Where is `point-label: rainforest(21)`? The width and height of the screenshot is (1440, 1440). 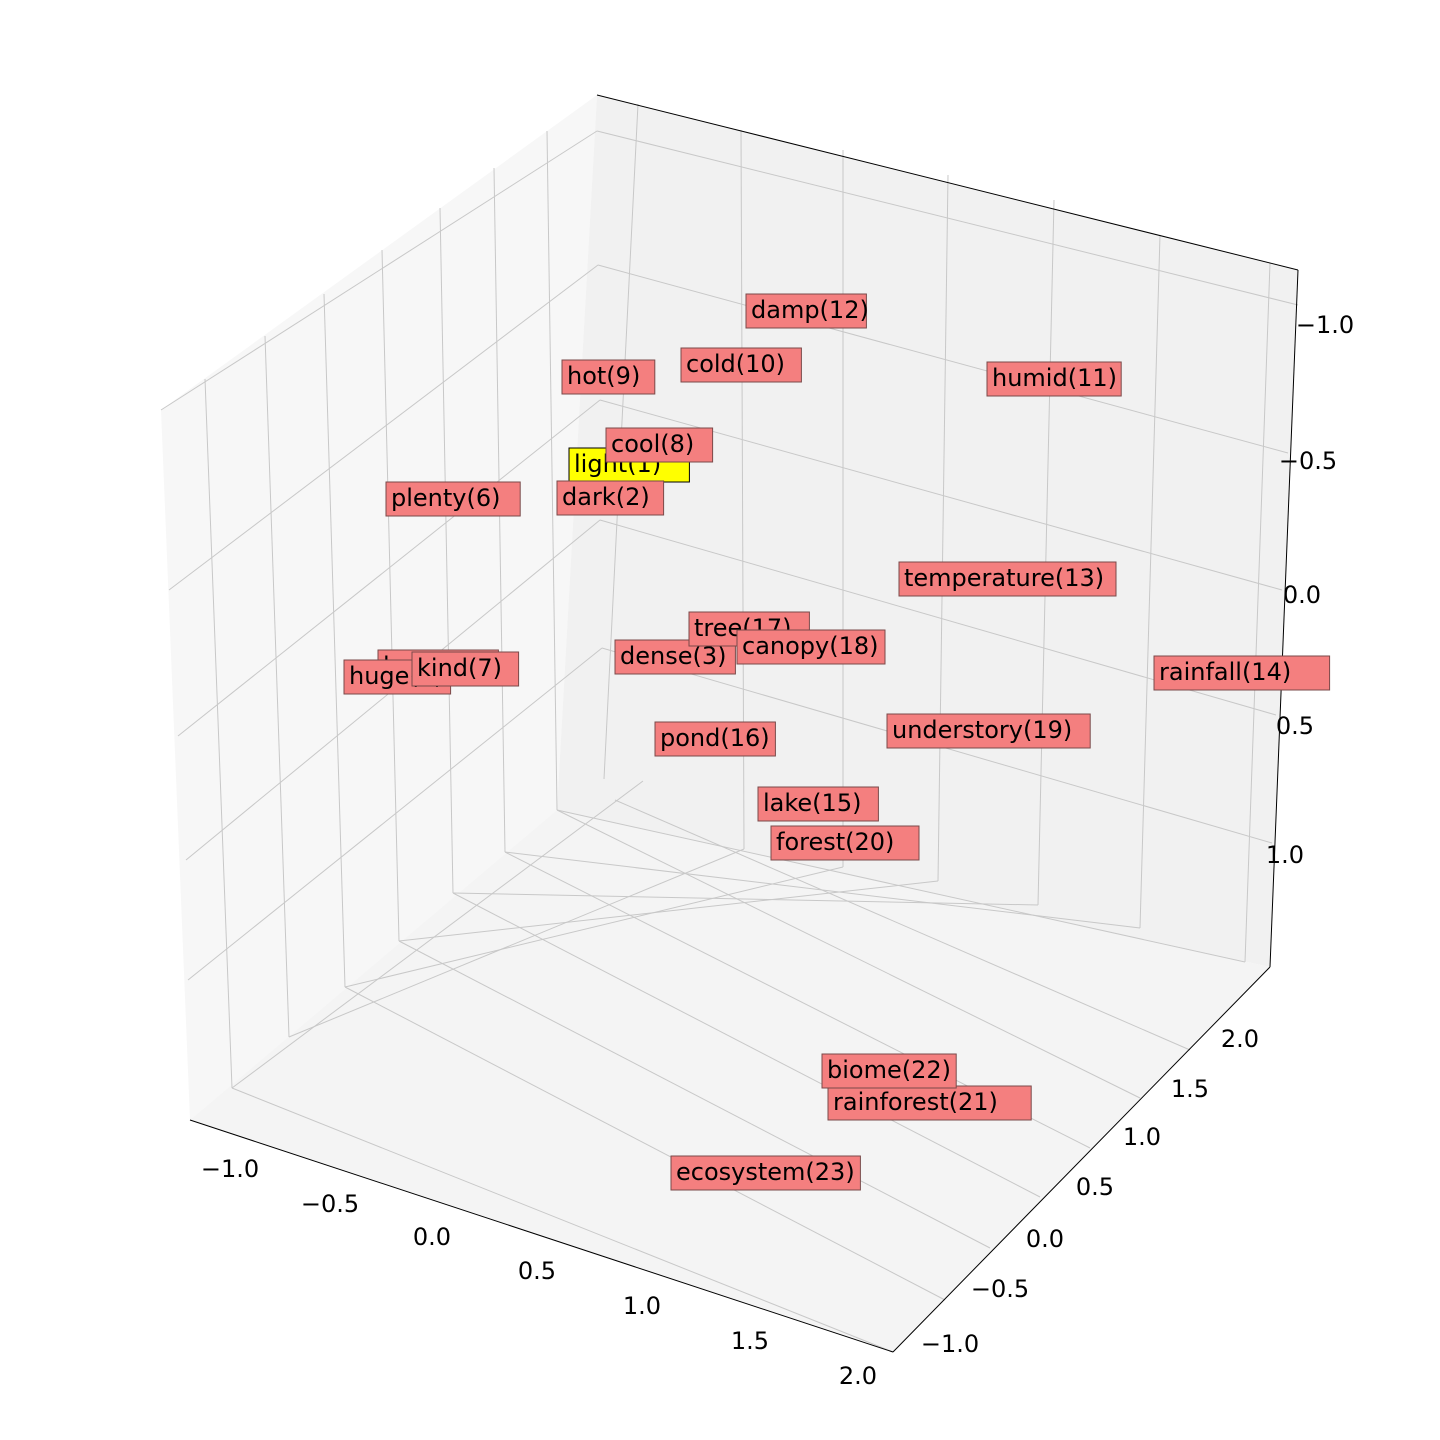
point-label: rainforest(21) is located at coordinates (915, 1102).